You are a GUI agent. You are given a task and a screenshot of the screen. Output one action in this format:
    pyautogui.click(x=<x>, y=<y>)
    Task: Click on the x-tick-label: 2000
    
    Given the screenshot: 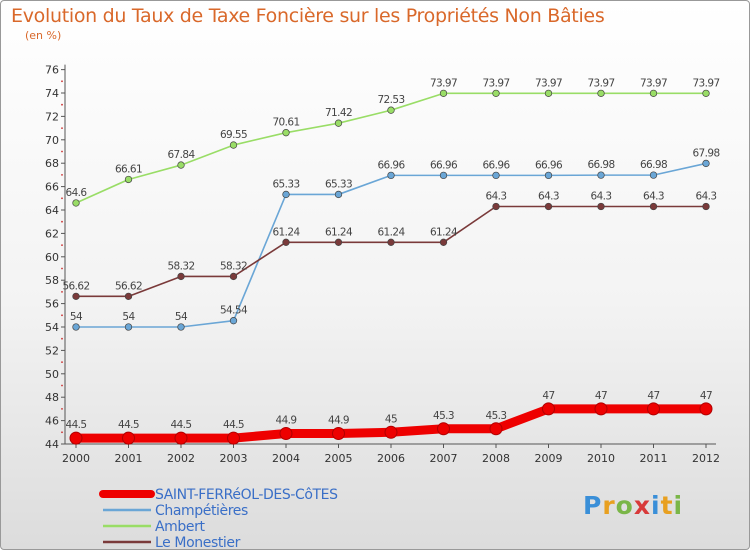 What is the action you would take?
    pyautogui.click(x=76, y=458)
    